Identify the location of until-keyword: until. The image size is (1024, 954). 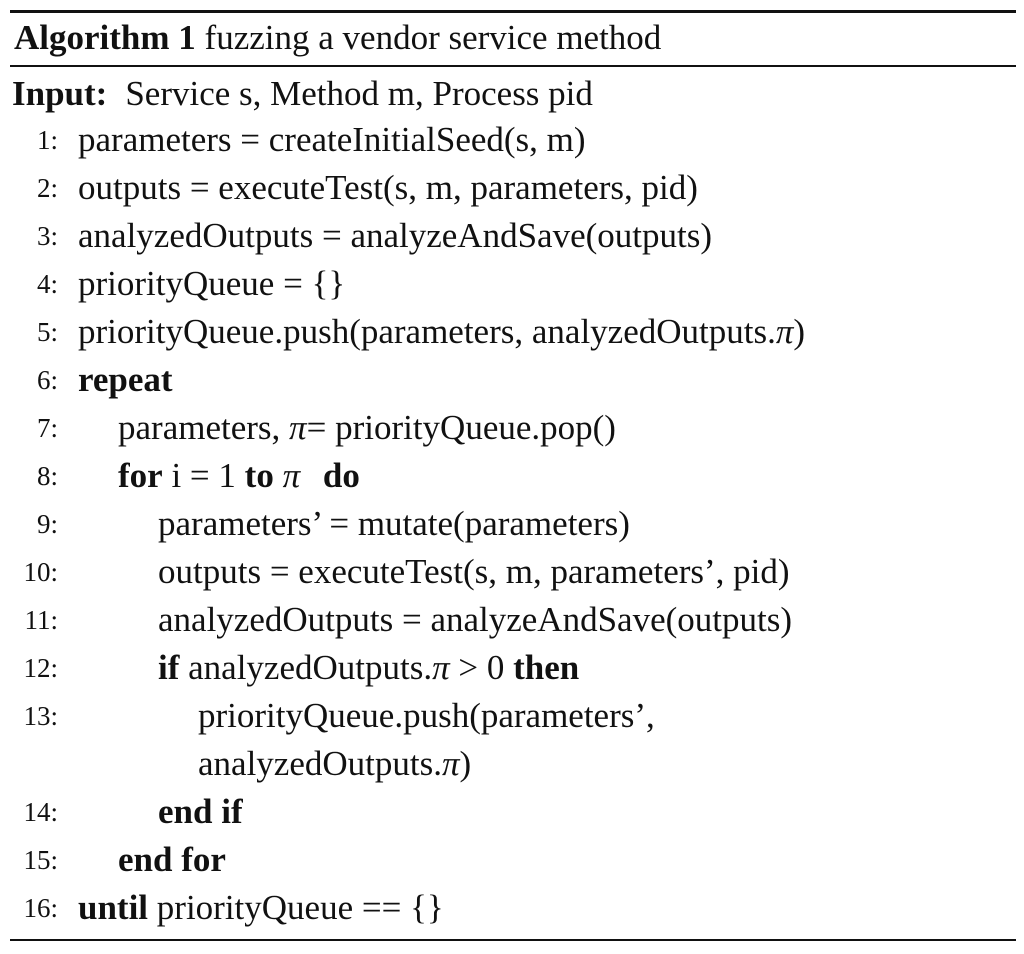
(113, 907).